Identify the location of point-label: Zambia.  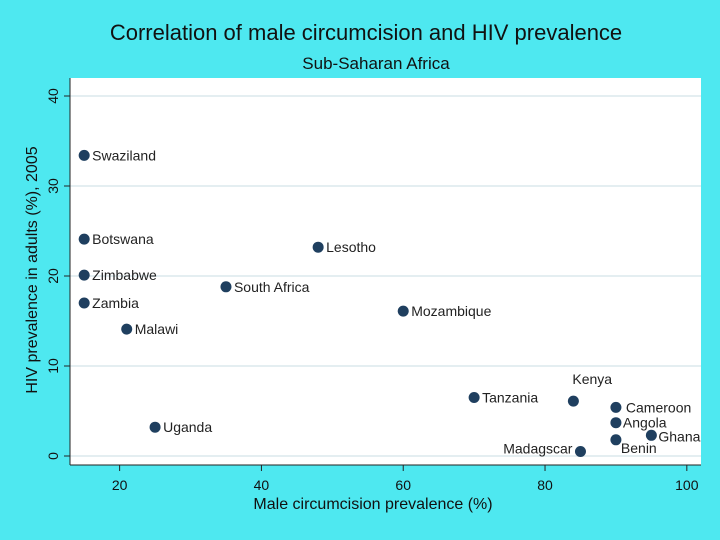
(115, 303).